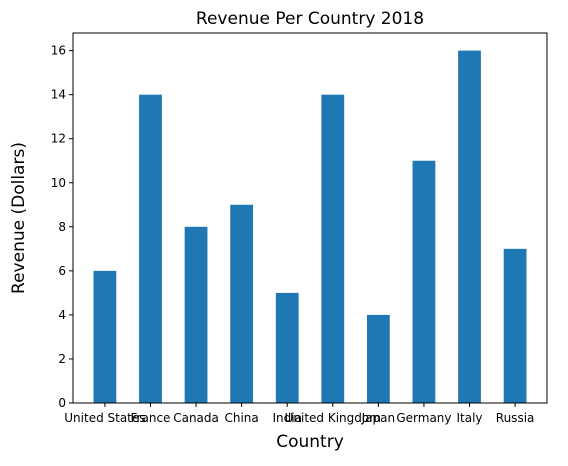  Describe the element at coordinates (104, 418) in the screenshot. I see `x-tick-label: United States` at that location.